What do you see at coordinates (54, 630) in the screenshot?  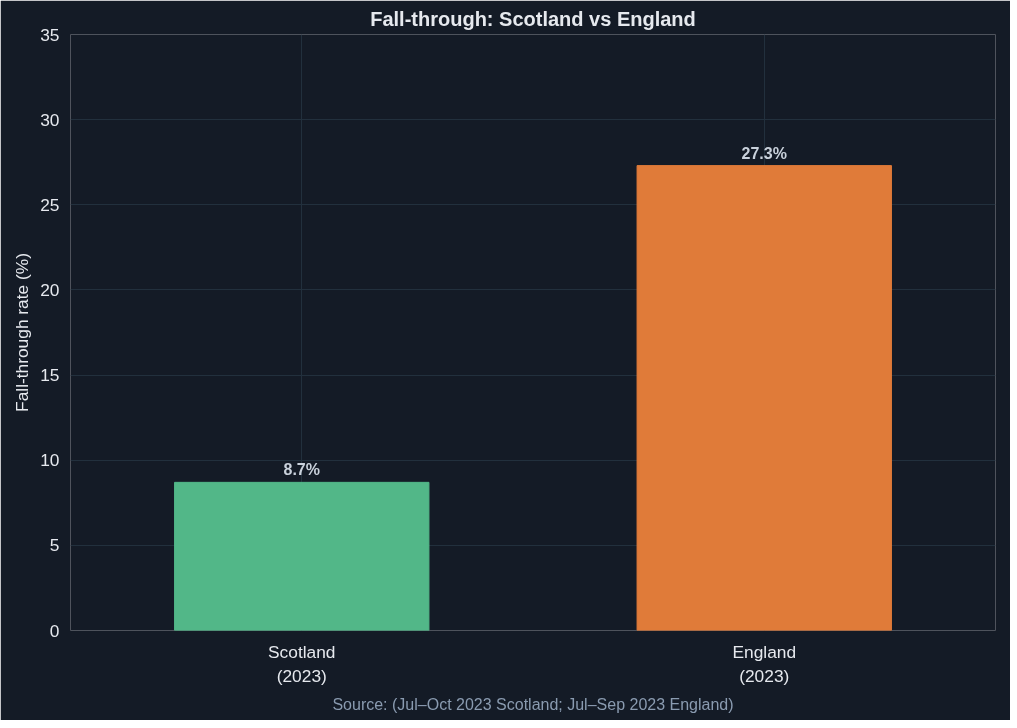 I see `y-tick-label: 0` at bounding box center [54, 630].